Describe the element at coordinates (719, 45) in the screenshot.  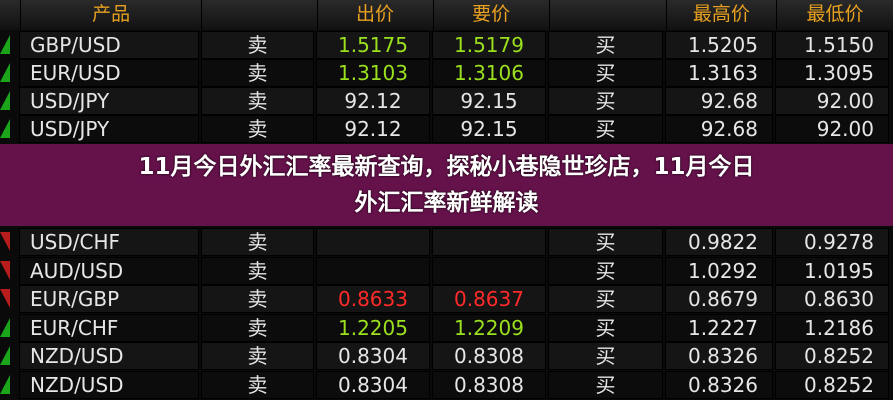
I see `high-cell: 1.5205` at that location.